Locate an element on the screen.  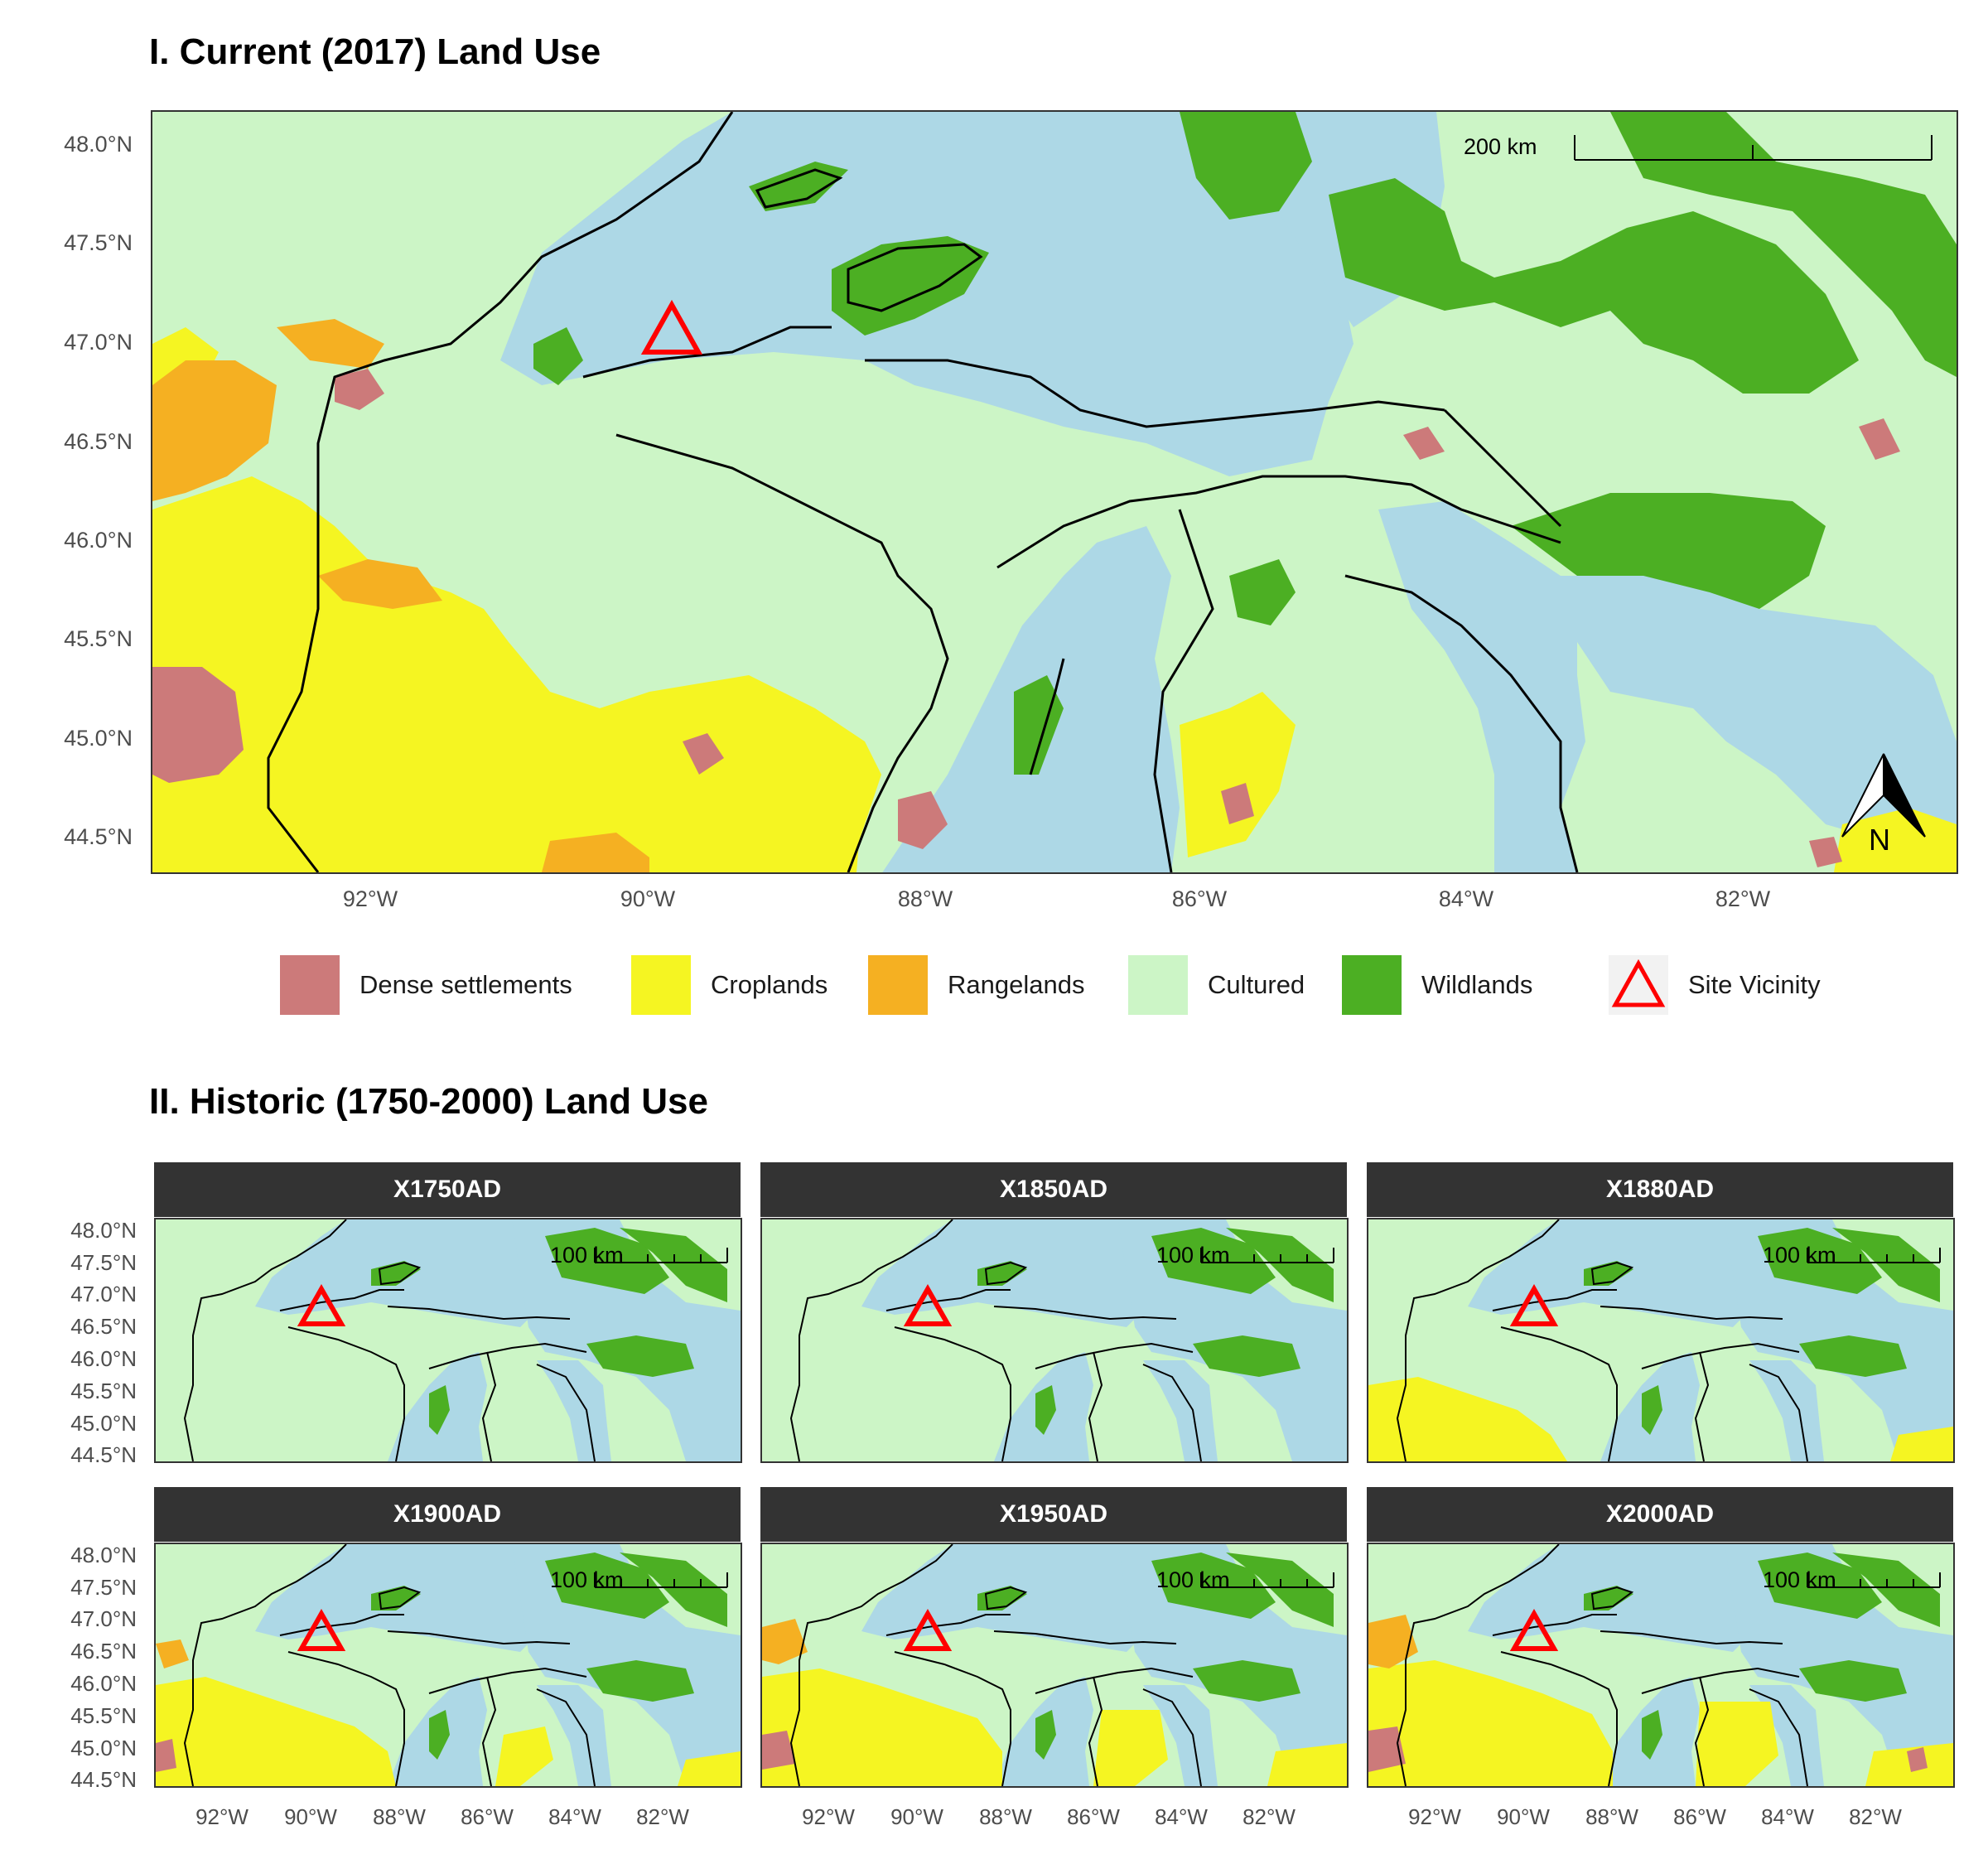
wildlands-north is located at coordinates (1246, 166).